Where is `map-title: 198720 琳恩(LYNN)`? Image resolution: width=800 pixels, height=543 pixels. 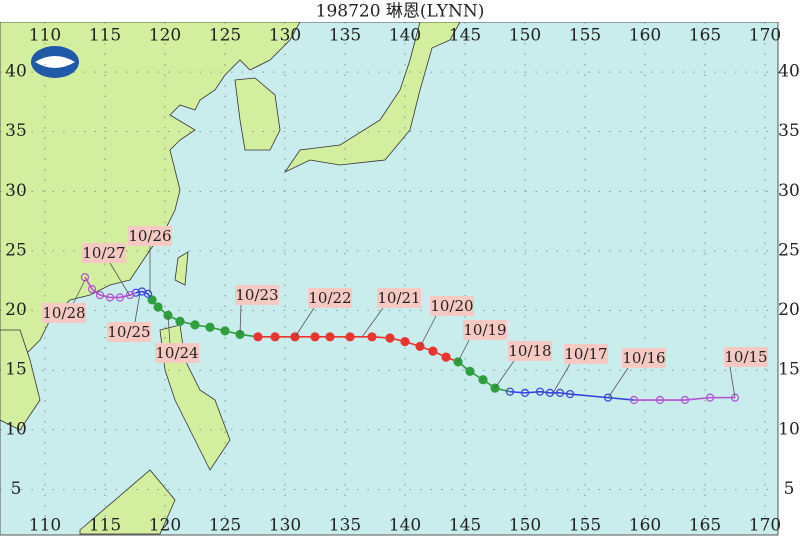
map-title: 198720 琳恩(LYNN) is located at coordinates (400, 12).